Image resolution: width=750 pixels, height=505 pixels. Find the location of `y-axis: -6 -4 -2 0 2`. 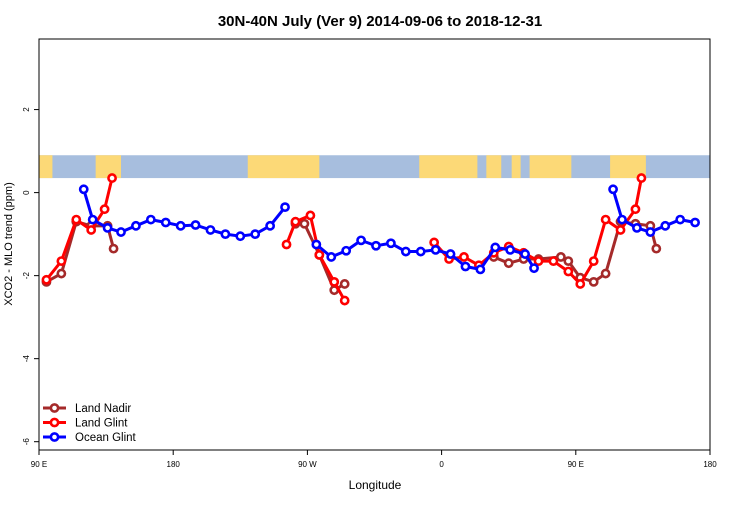

y-axis: -6 -4 -2 0 2 is located at coordinates (30, 276).